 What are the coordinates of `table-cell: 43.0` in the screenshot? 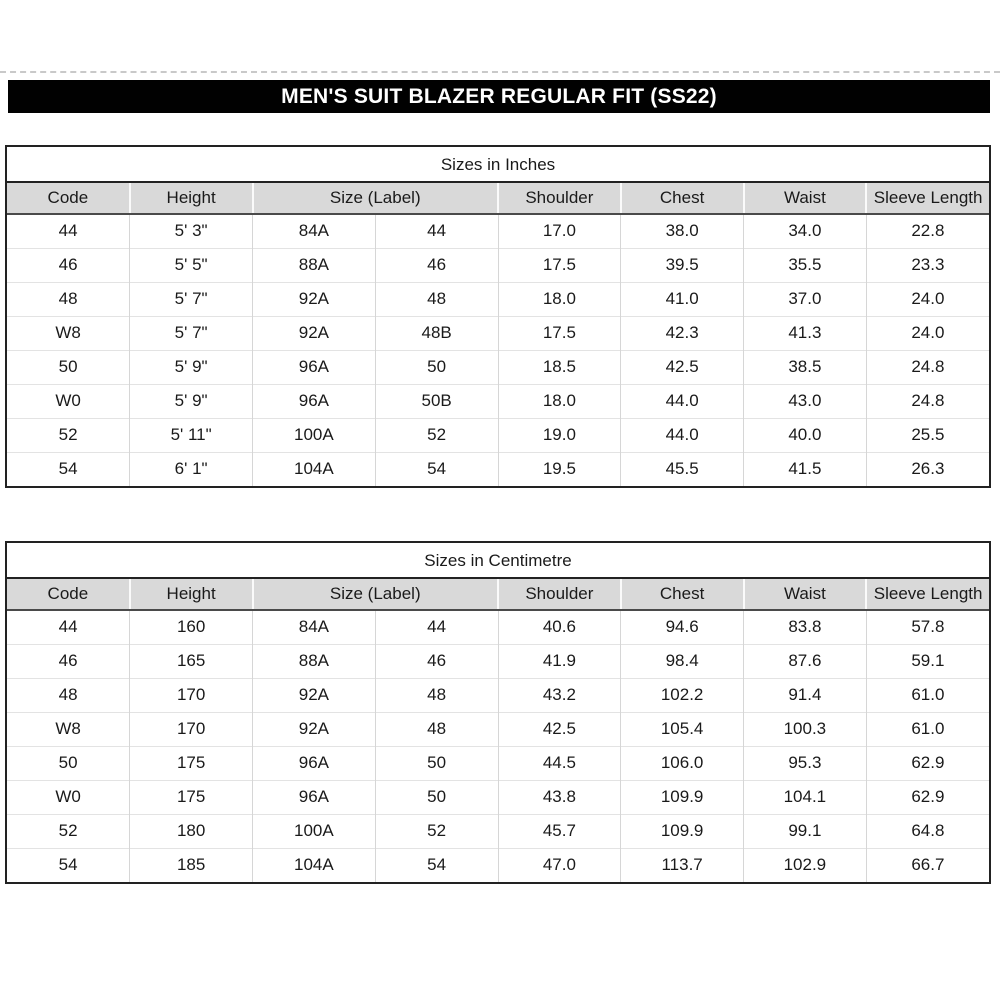 It's located at (805, 400).